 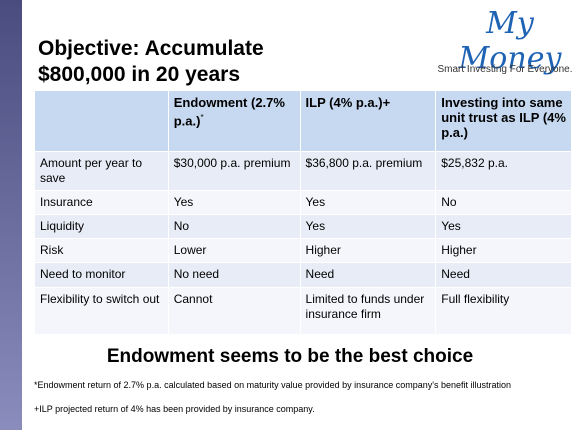 I want to click on row-label: Liquidity, so click(x=101, y=226).